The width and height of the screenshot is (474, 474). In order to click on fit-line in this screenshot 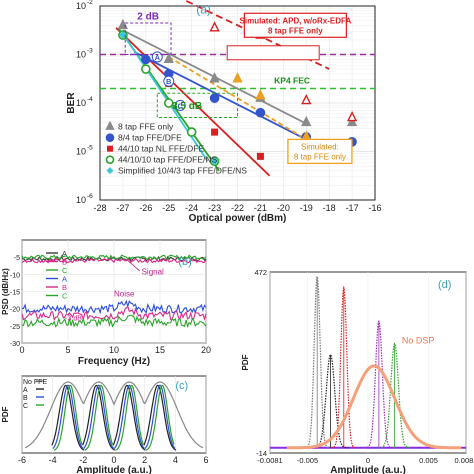, I will do `click(222, 97)`.